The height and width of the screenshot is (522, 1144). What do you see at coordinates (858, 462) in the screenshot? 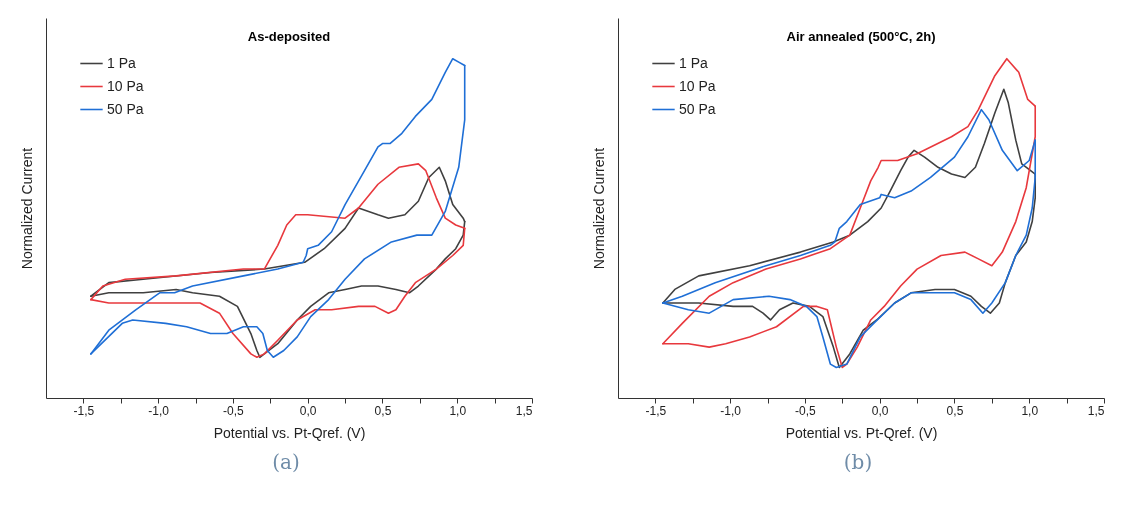
I see `text: (b)` at bounding box center [858, 462].